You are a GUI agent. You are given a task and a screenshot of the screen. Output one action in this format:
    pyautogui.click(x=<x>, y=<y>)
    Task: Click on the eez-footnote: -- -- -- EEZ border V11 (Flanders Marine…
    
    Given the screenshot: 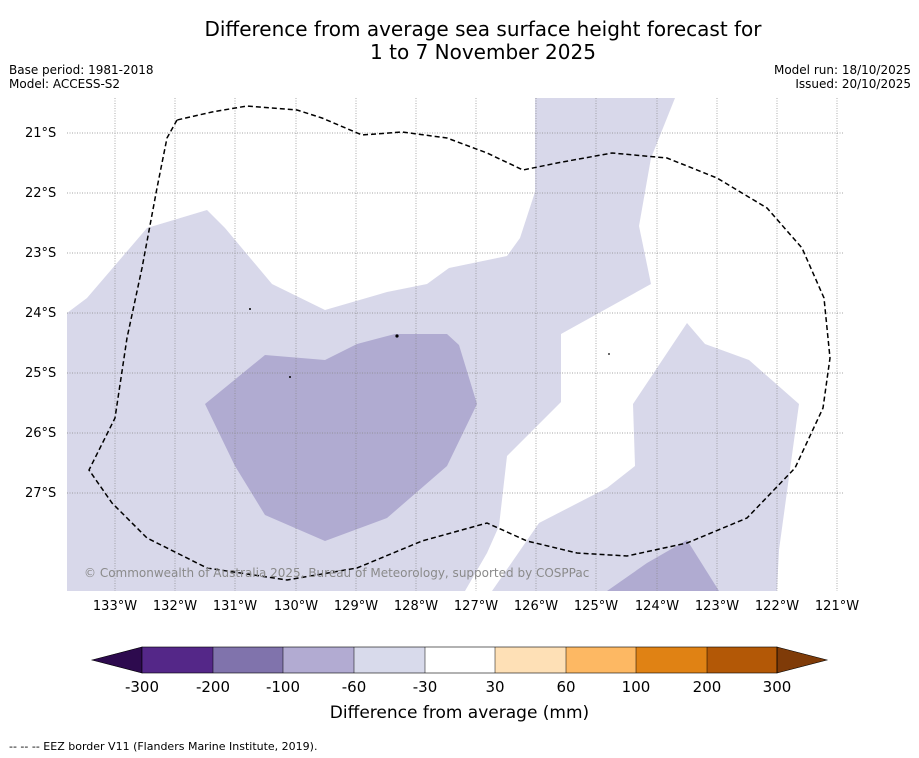 What is the action you would take?
    pyautogui.click(x=163, y=746)
    